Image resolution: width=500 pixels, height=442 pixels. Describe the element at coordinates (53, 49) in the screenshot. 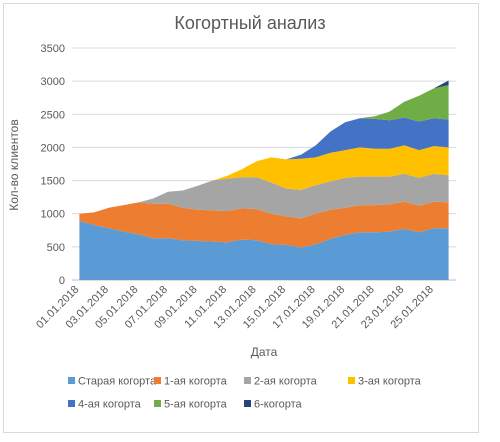

I see `y-tick-label: 3500` at that location.